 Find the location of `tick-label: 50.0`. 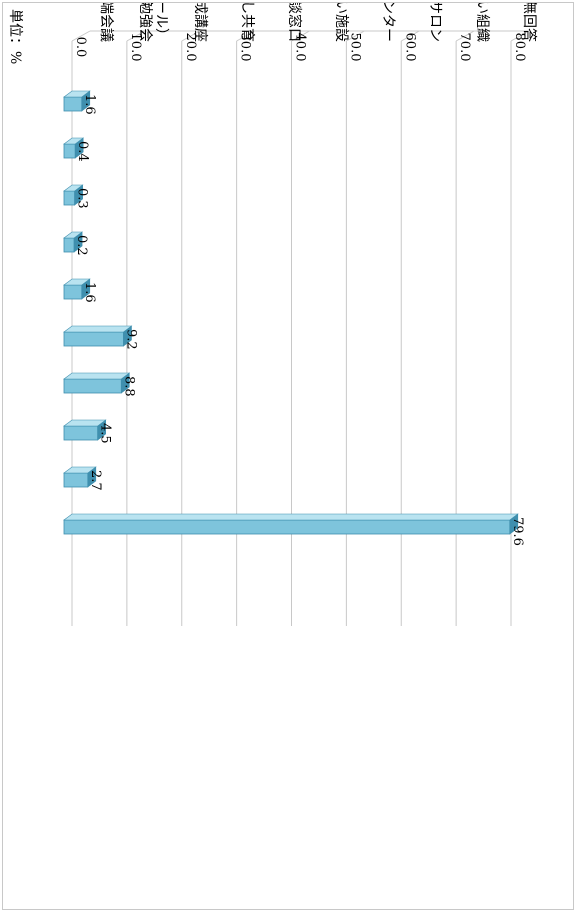

tick-label: 50.0 is located at coordinates (354, 47).